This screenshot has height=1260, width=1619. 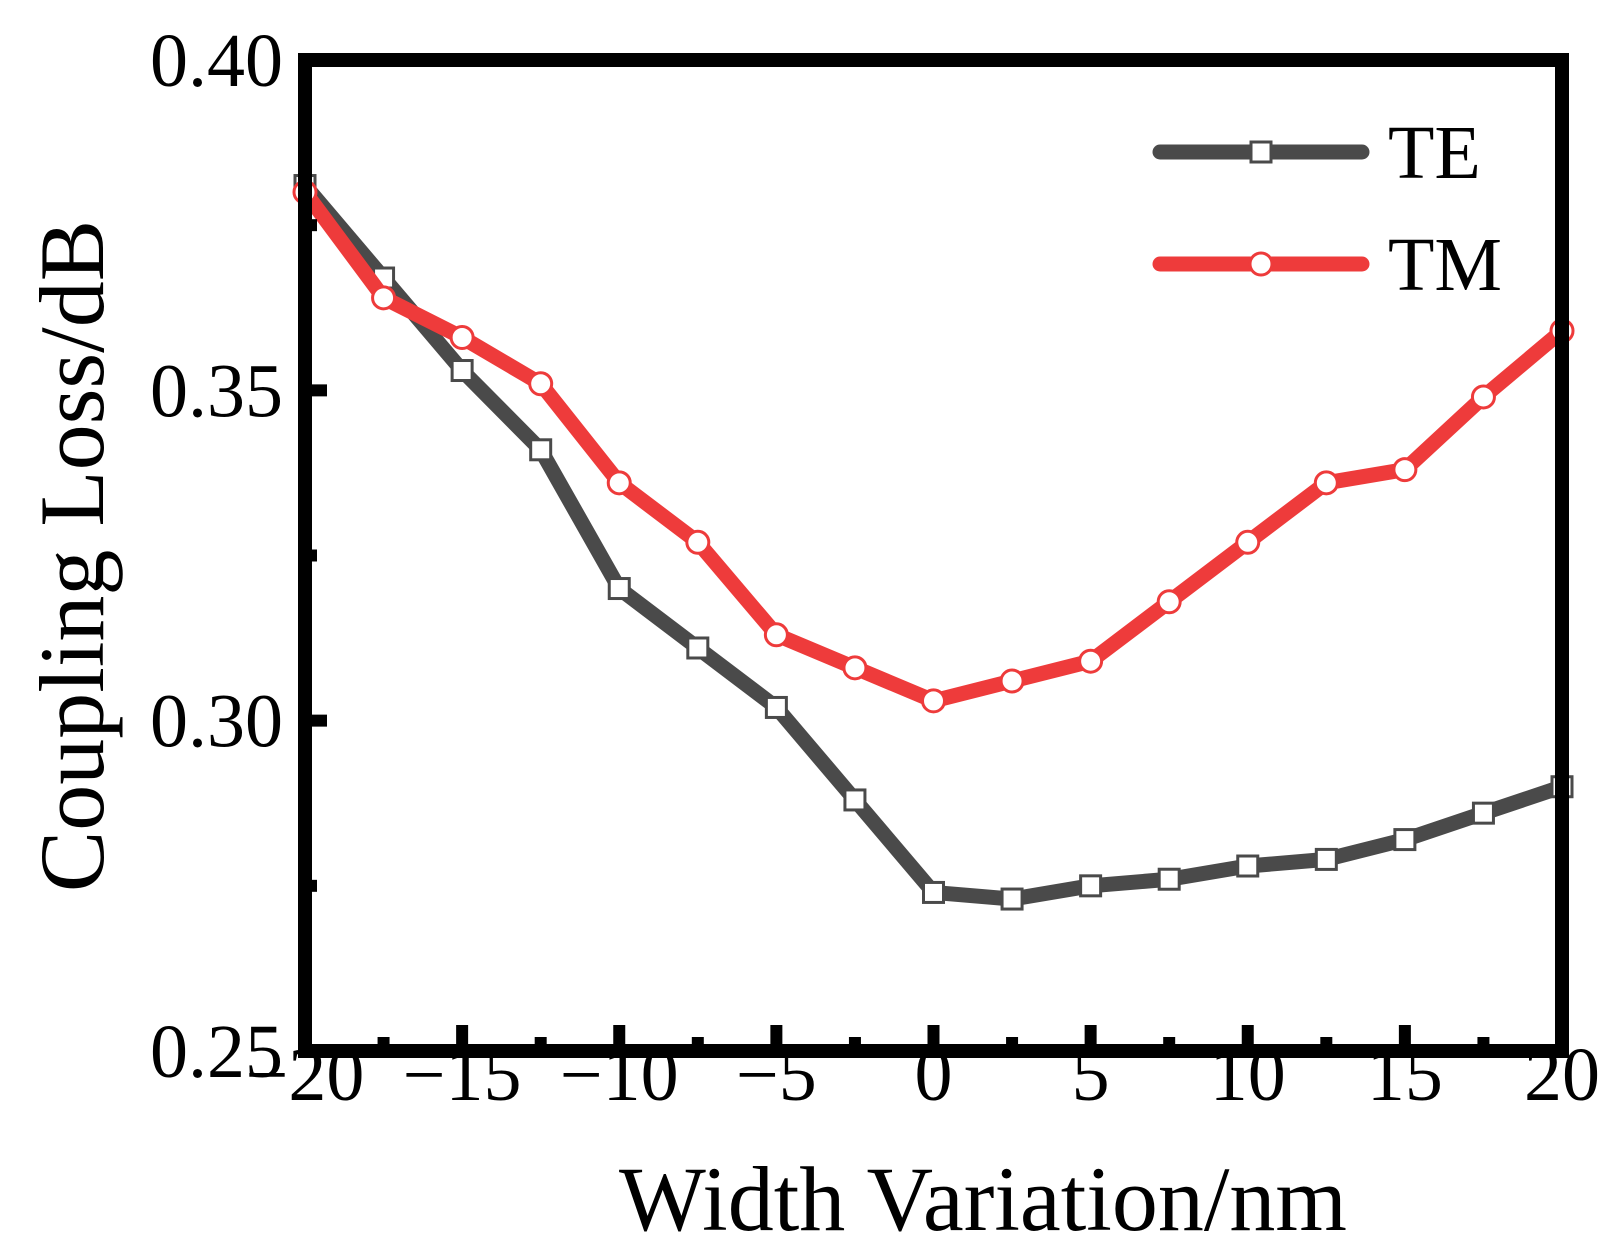 What do you see at coordinates (1261, 264) in the screenshot?
I see `legend-marker-tm` at bounding box center [1261, 264].